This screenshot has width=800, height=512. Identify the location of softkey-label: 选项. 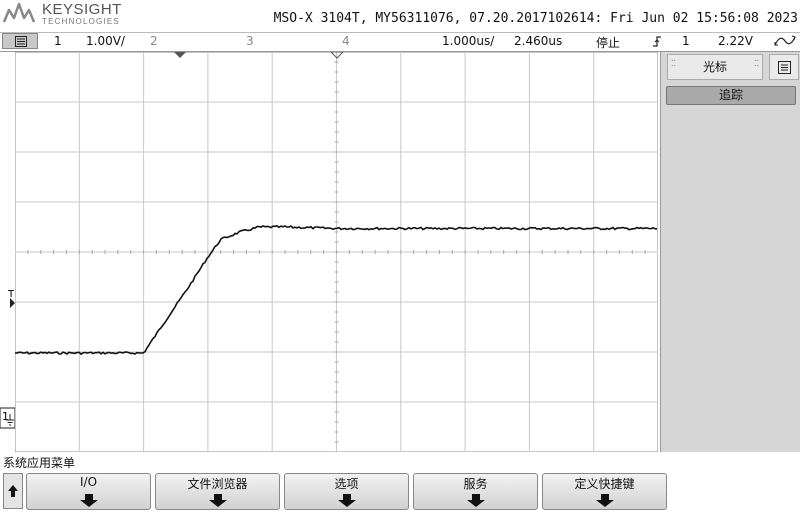
(346, 484).